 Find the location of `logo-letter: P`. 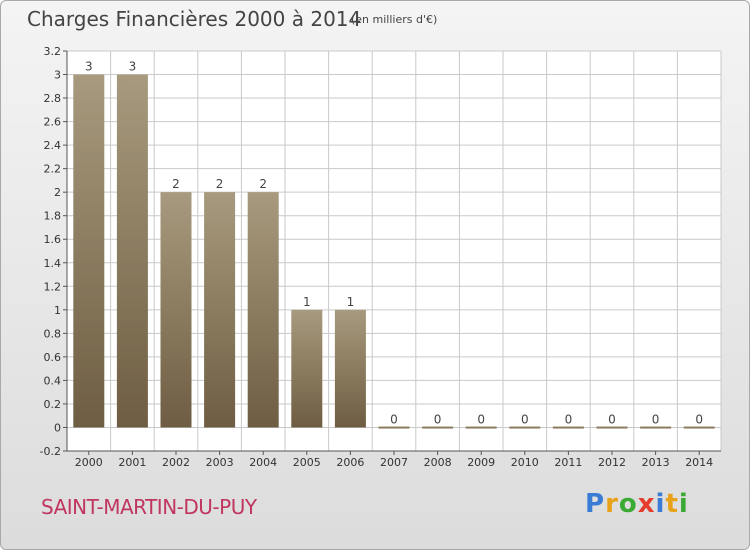

logo-letter: P is located at coordinates (595, 504).